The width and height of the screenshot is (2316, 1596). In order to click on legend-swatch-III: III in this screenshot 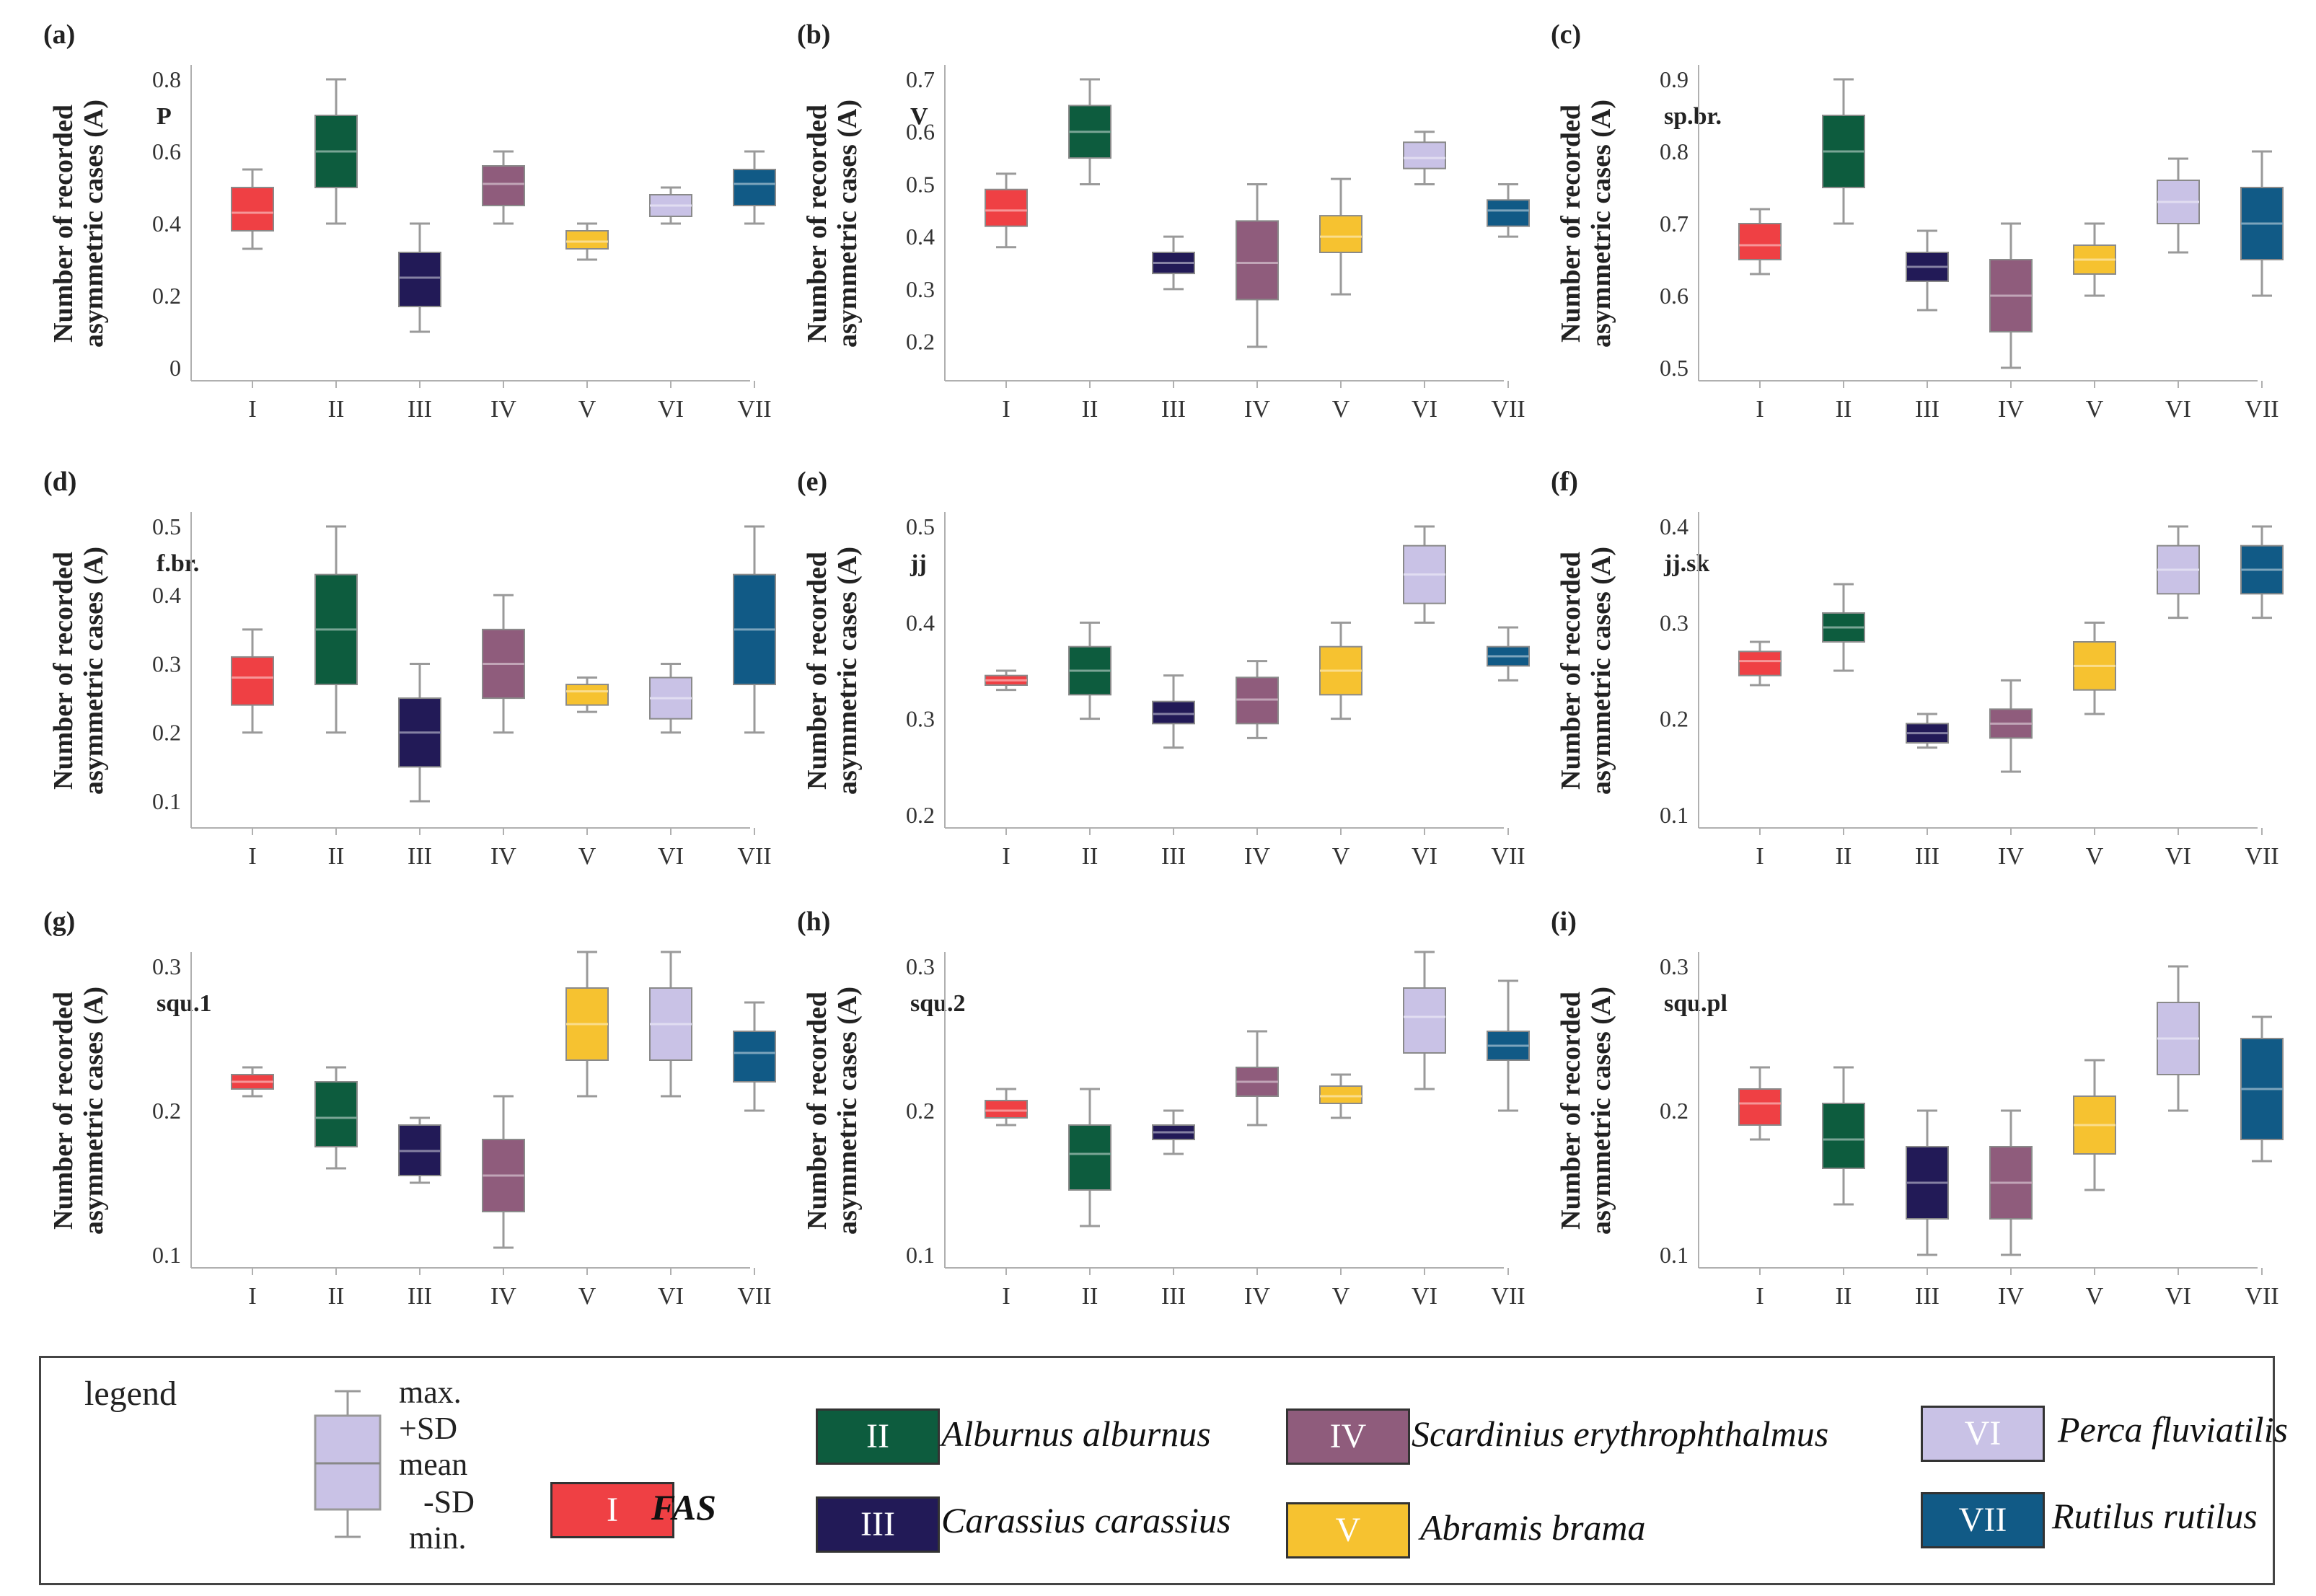, I will do `click(878, 1525)`.